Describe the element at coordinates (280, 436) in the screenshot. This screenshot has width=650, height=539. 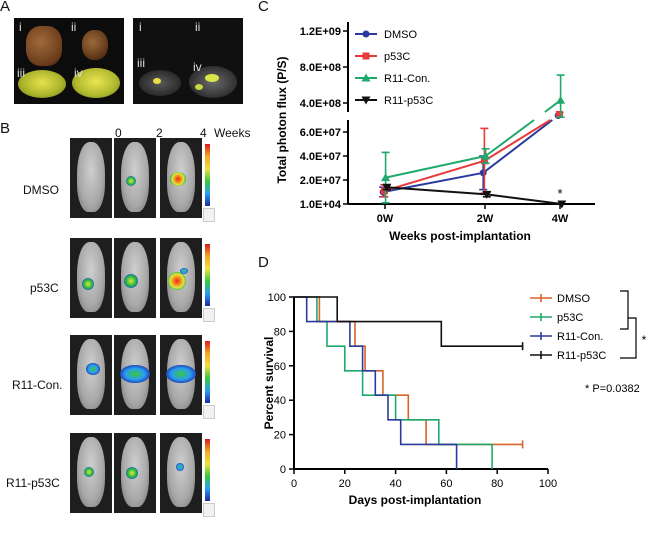
I see `y-tick-label: 20` at that location.